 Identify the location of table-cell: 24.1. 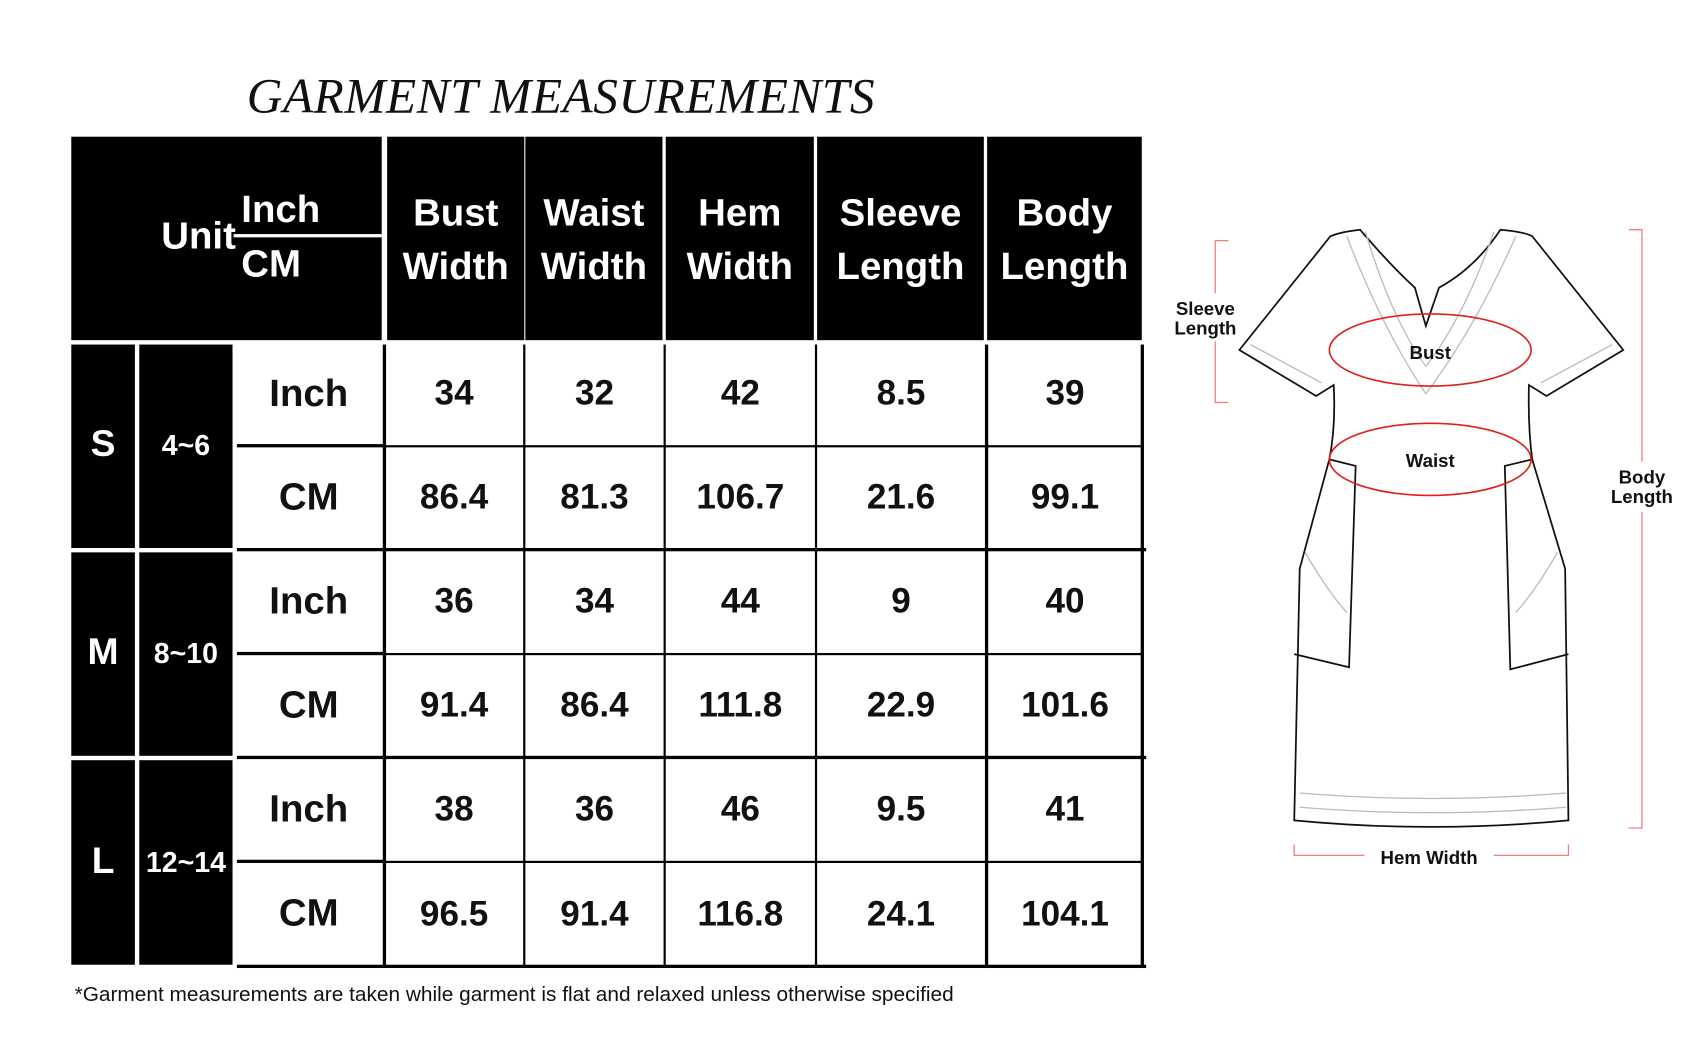
(901, 913).